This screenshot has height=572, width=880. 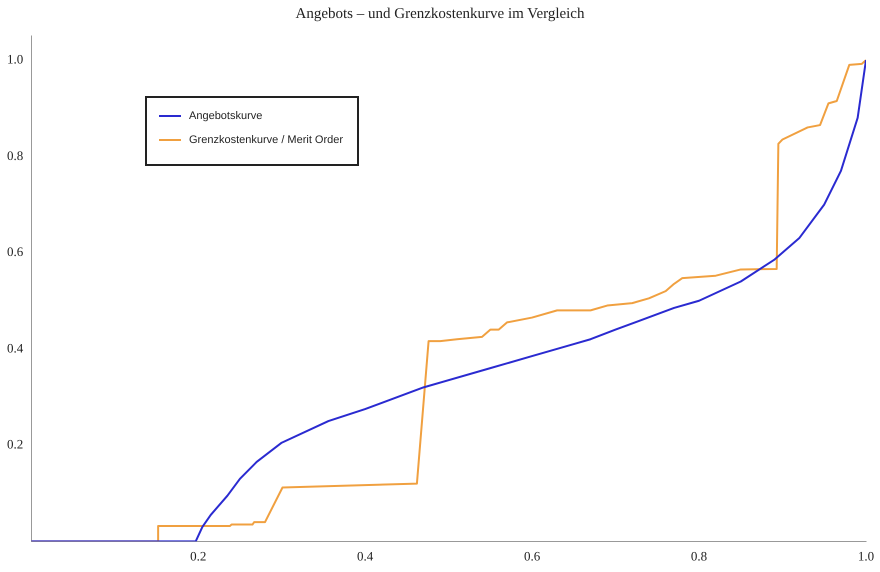 I want to click on y-tick-label: 0.2, so click(x=15, y=444).